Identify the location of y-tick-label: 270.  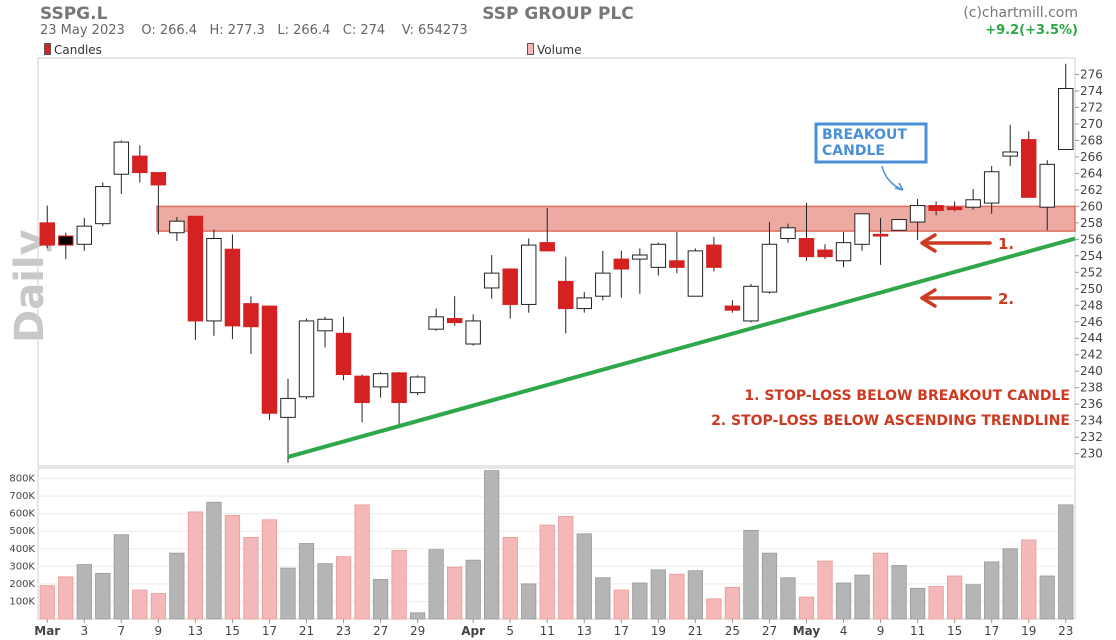
(1091, 124).